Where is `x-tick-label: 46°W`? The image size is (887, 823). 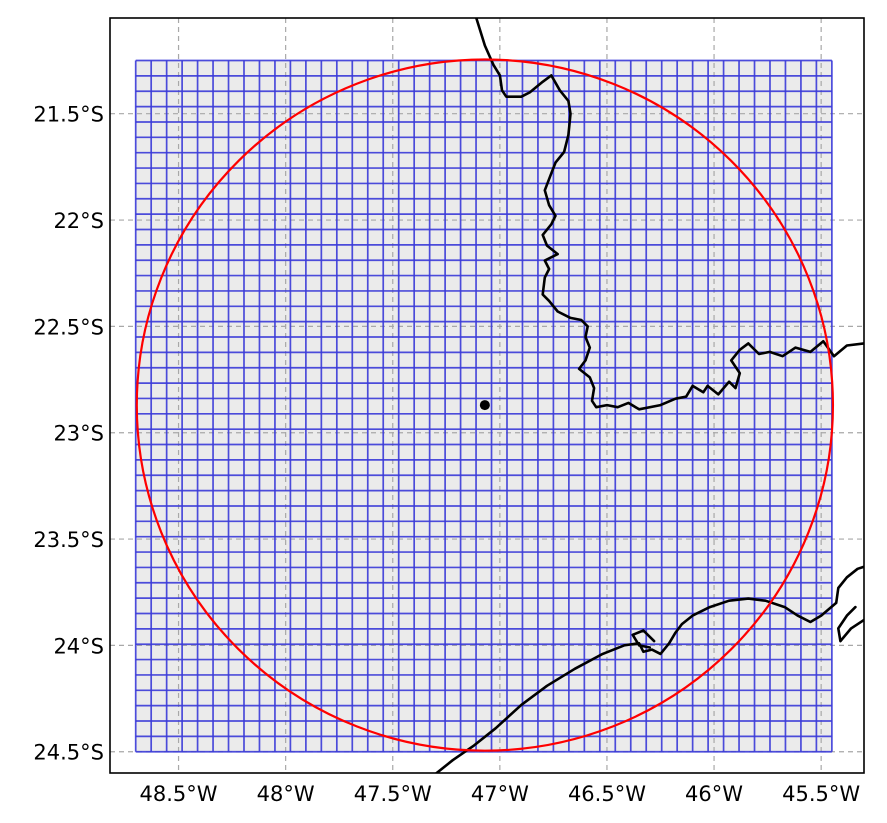 x-tick-label: 46°W is located at coordinates (714, 794).